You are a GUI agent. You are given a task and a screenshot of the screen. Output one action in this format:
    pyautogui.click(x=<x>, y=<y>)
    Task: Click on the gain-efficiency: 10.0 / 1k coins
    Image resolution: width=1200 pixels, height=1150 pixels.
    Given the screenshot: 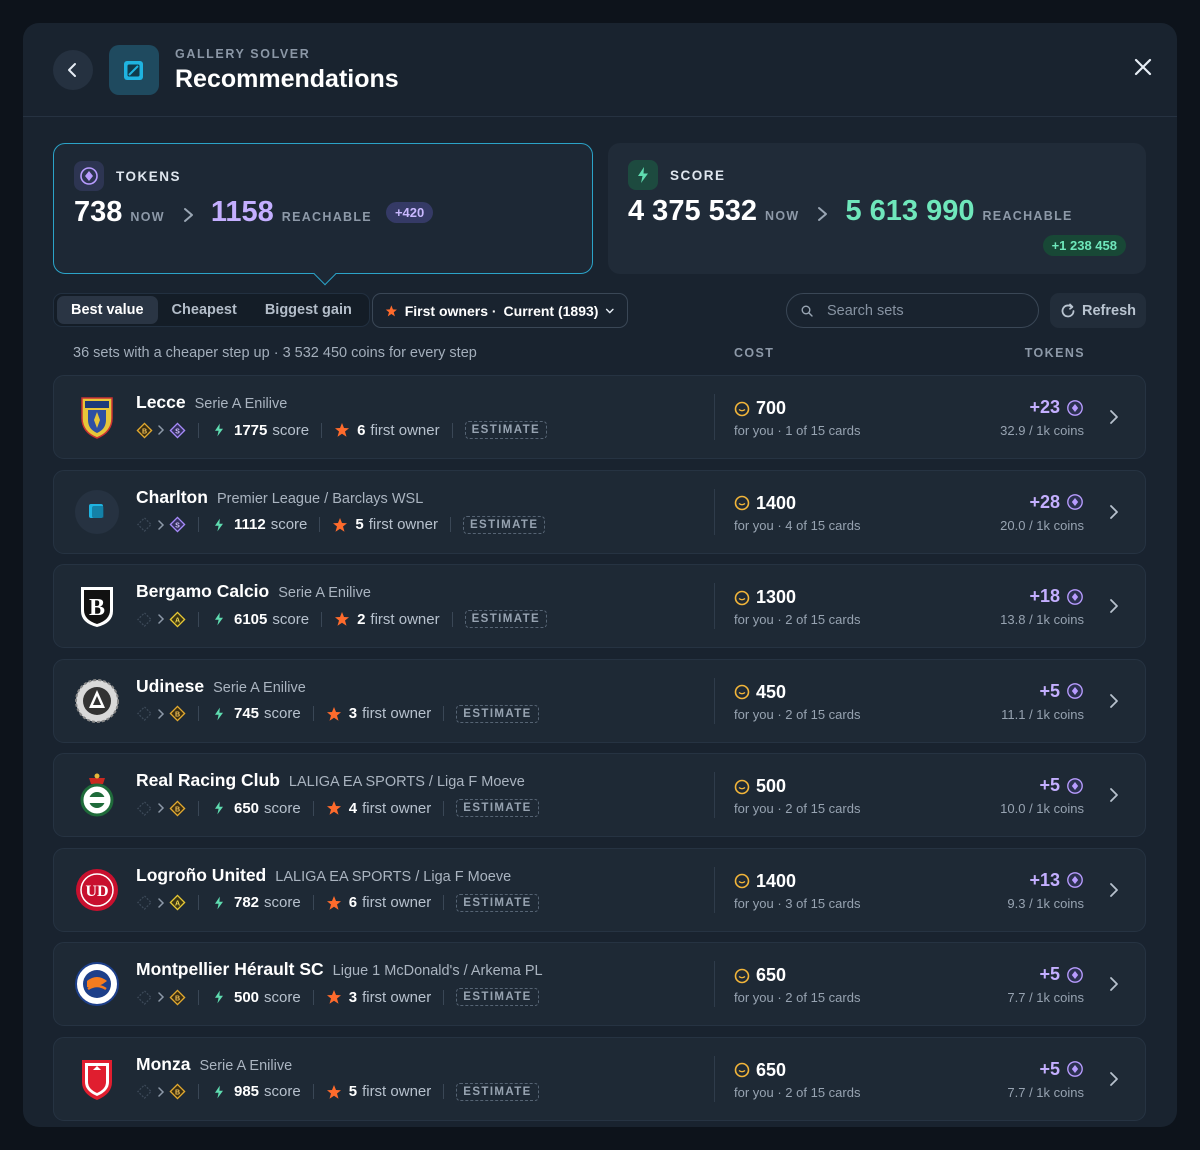 What is the action you would take?
    pyautogui.click(x=1042, y=808)
    